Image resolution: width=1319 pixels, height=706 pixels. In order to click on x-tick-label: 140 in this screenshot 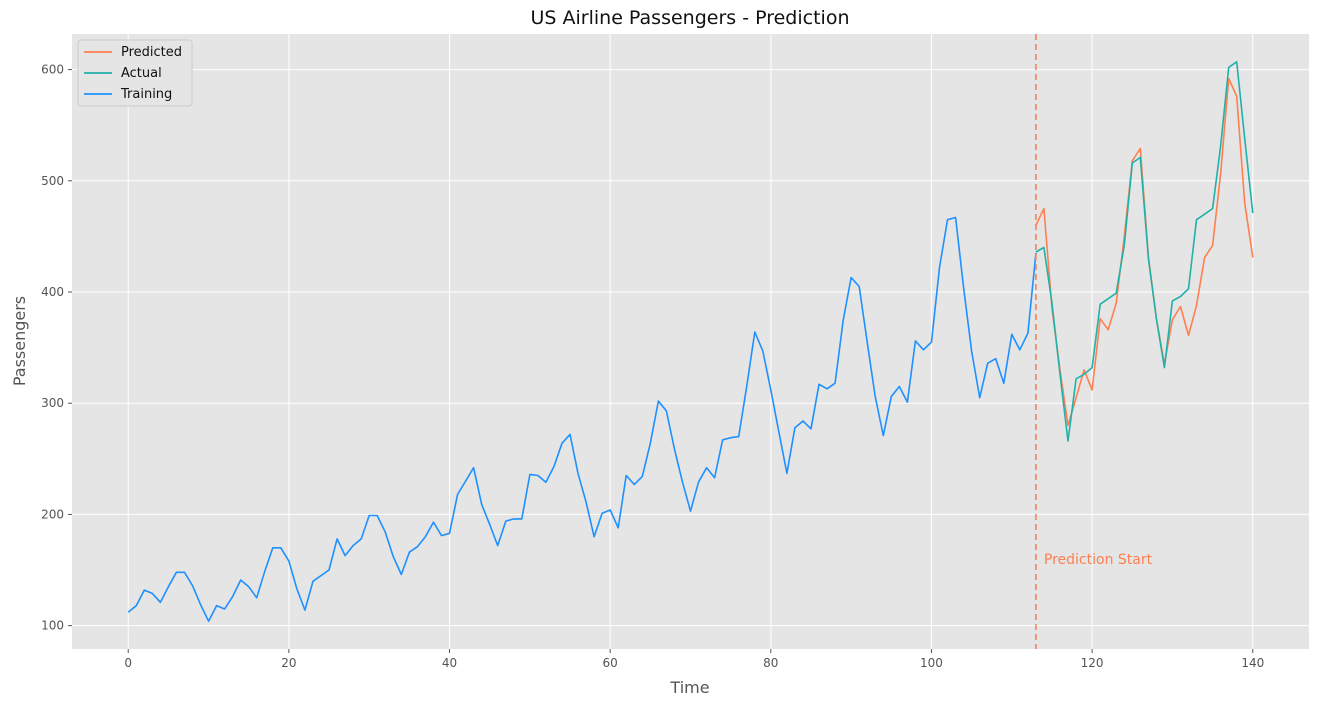, I will do `click(1252, 663)`.